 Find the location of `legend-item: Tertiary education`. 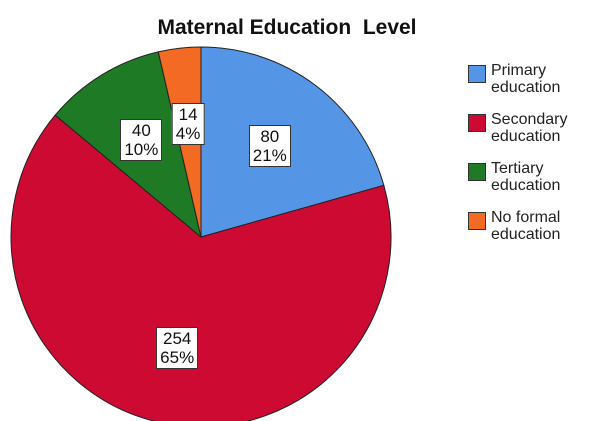

legend-item: Tertiary education is located at coordinates (529, 177).